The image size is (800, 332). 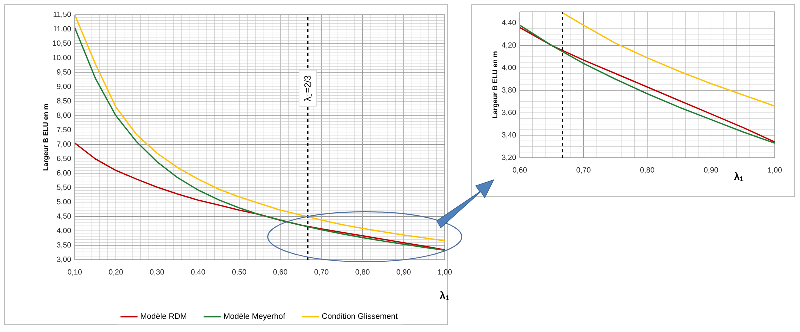 I want to click on ref-line-label: λ$_{1}$=2/3, so click(x=308, y=89).